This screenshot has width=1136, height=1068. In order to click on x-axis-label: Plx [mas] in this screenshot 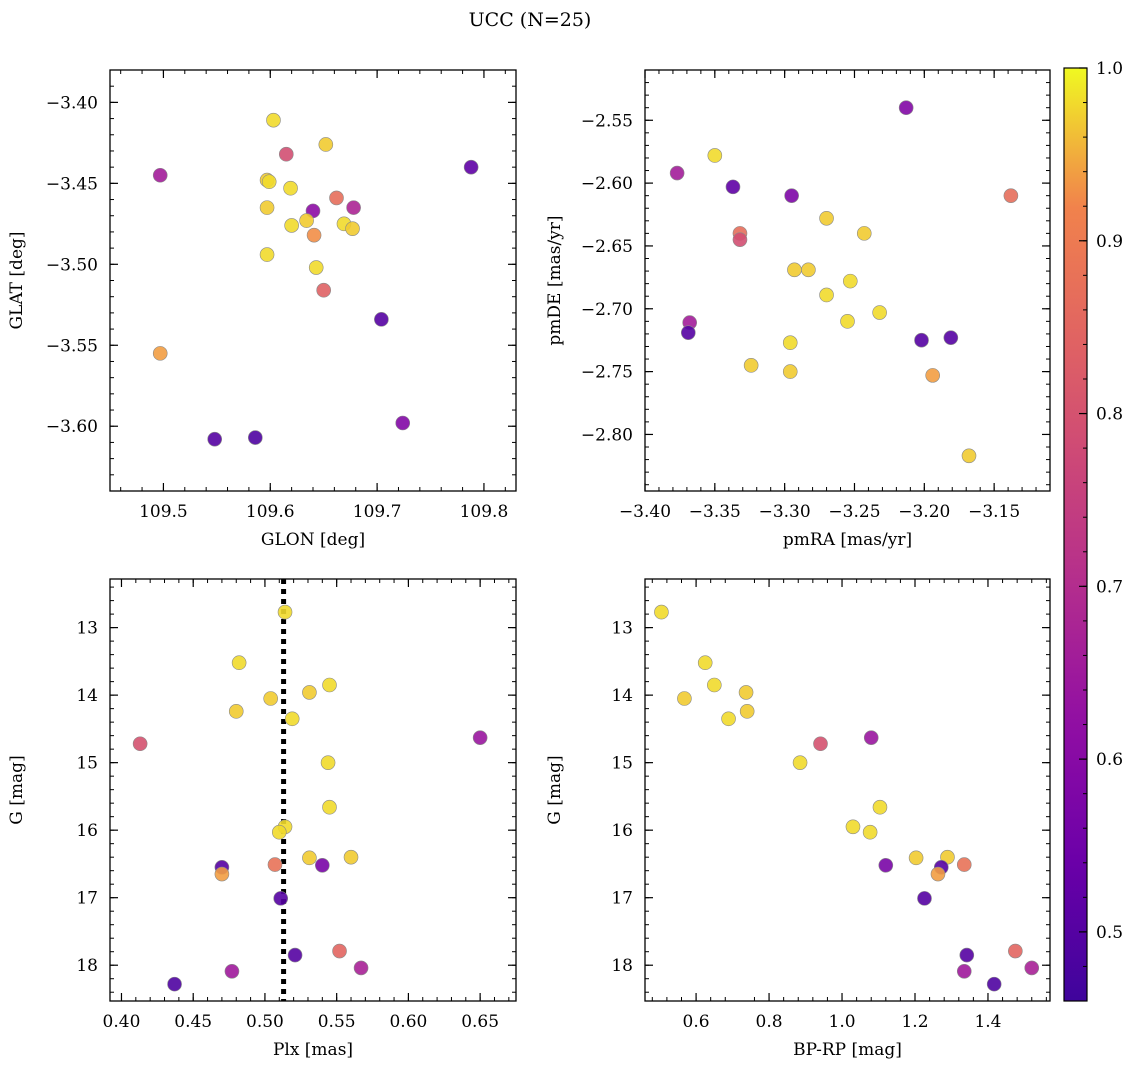, I will do `click(313, 1050)`.